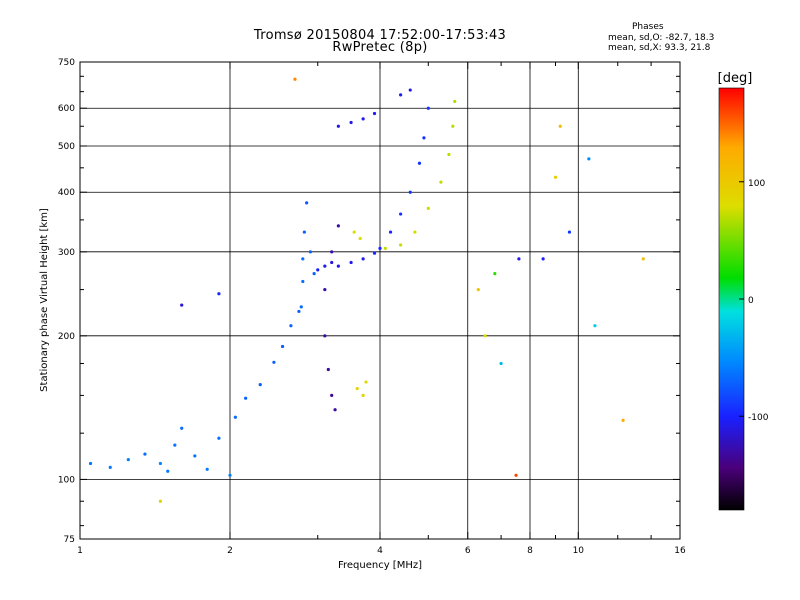  I want to click on x-tick-label: 8, so click(530, 551).